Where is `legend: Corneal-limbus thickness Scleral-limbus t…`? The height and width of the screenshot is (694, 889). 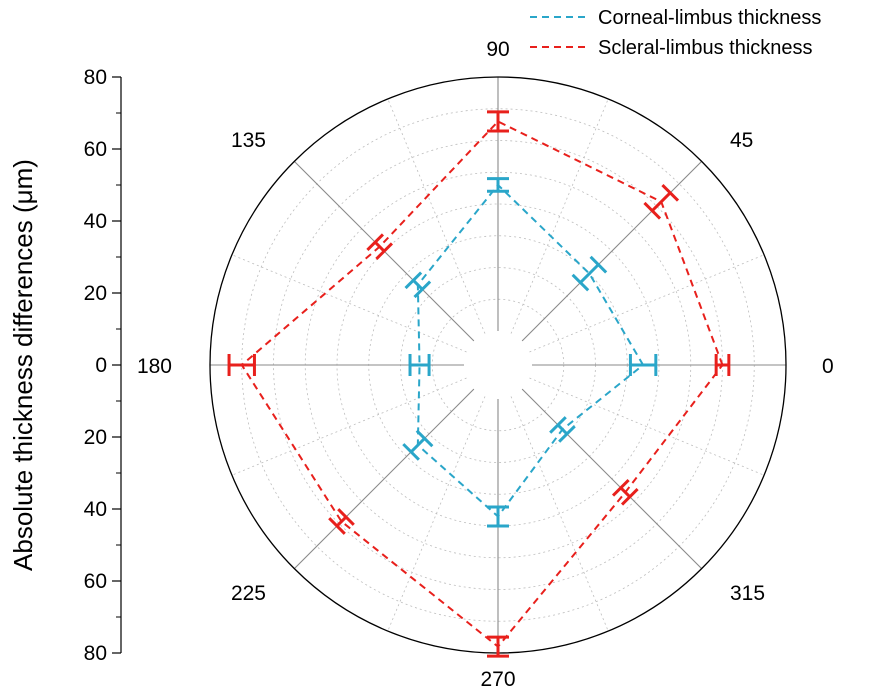
legend: Corneal-limbus thickness Scleral-limbus t… is located at coordinates (675, 33).